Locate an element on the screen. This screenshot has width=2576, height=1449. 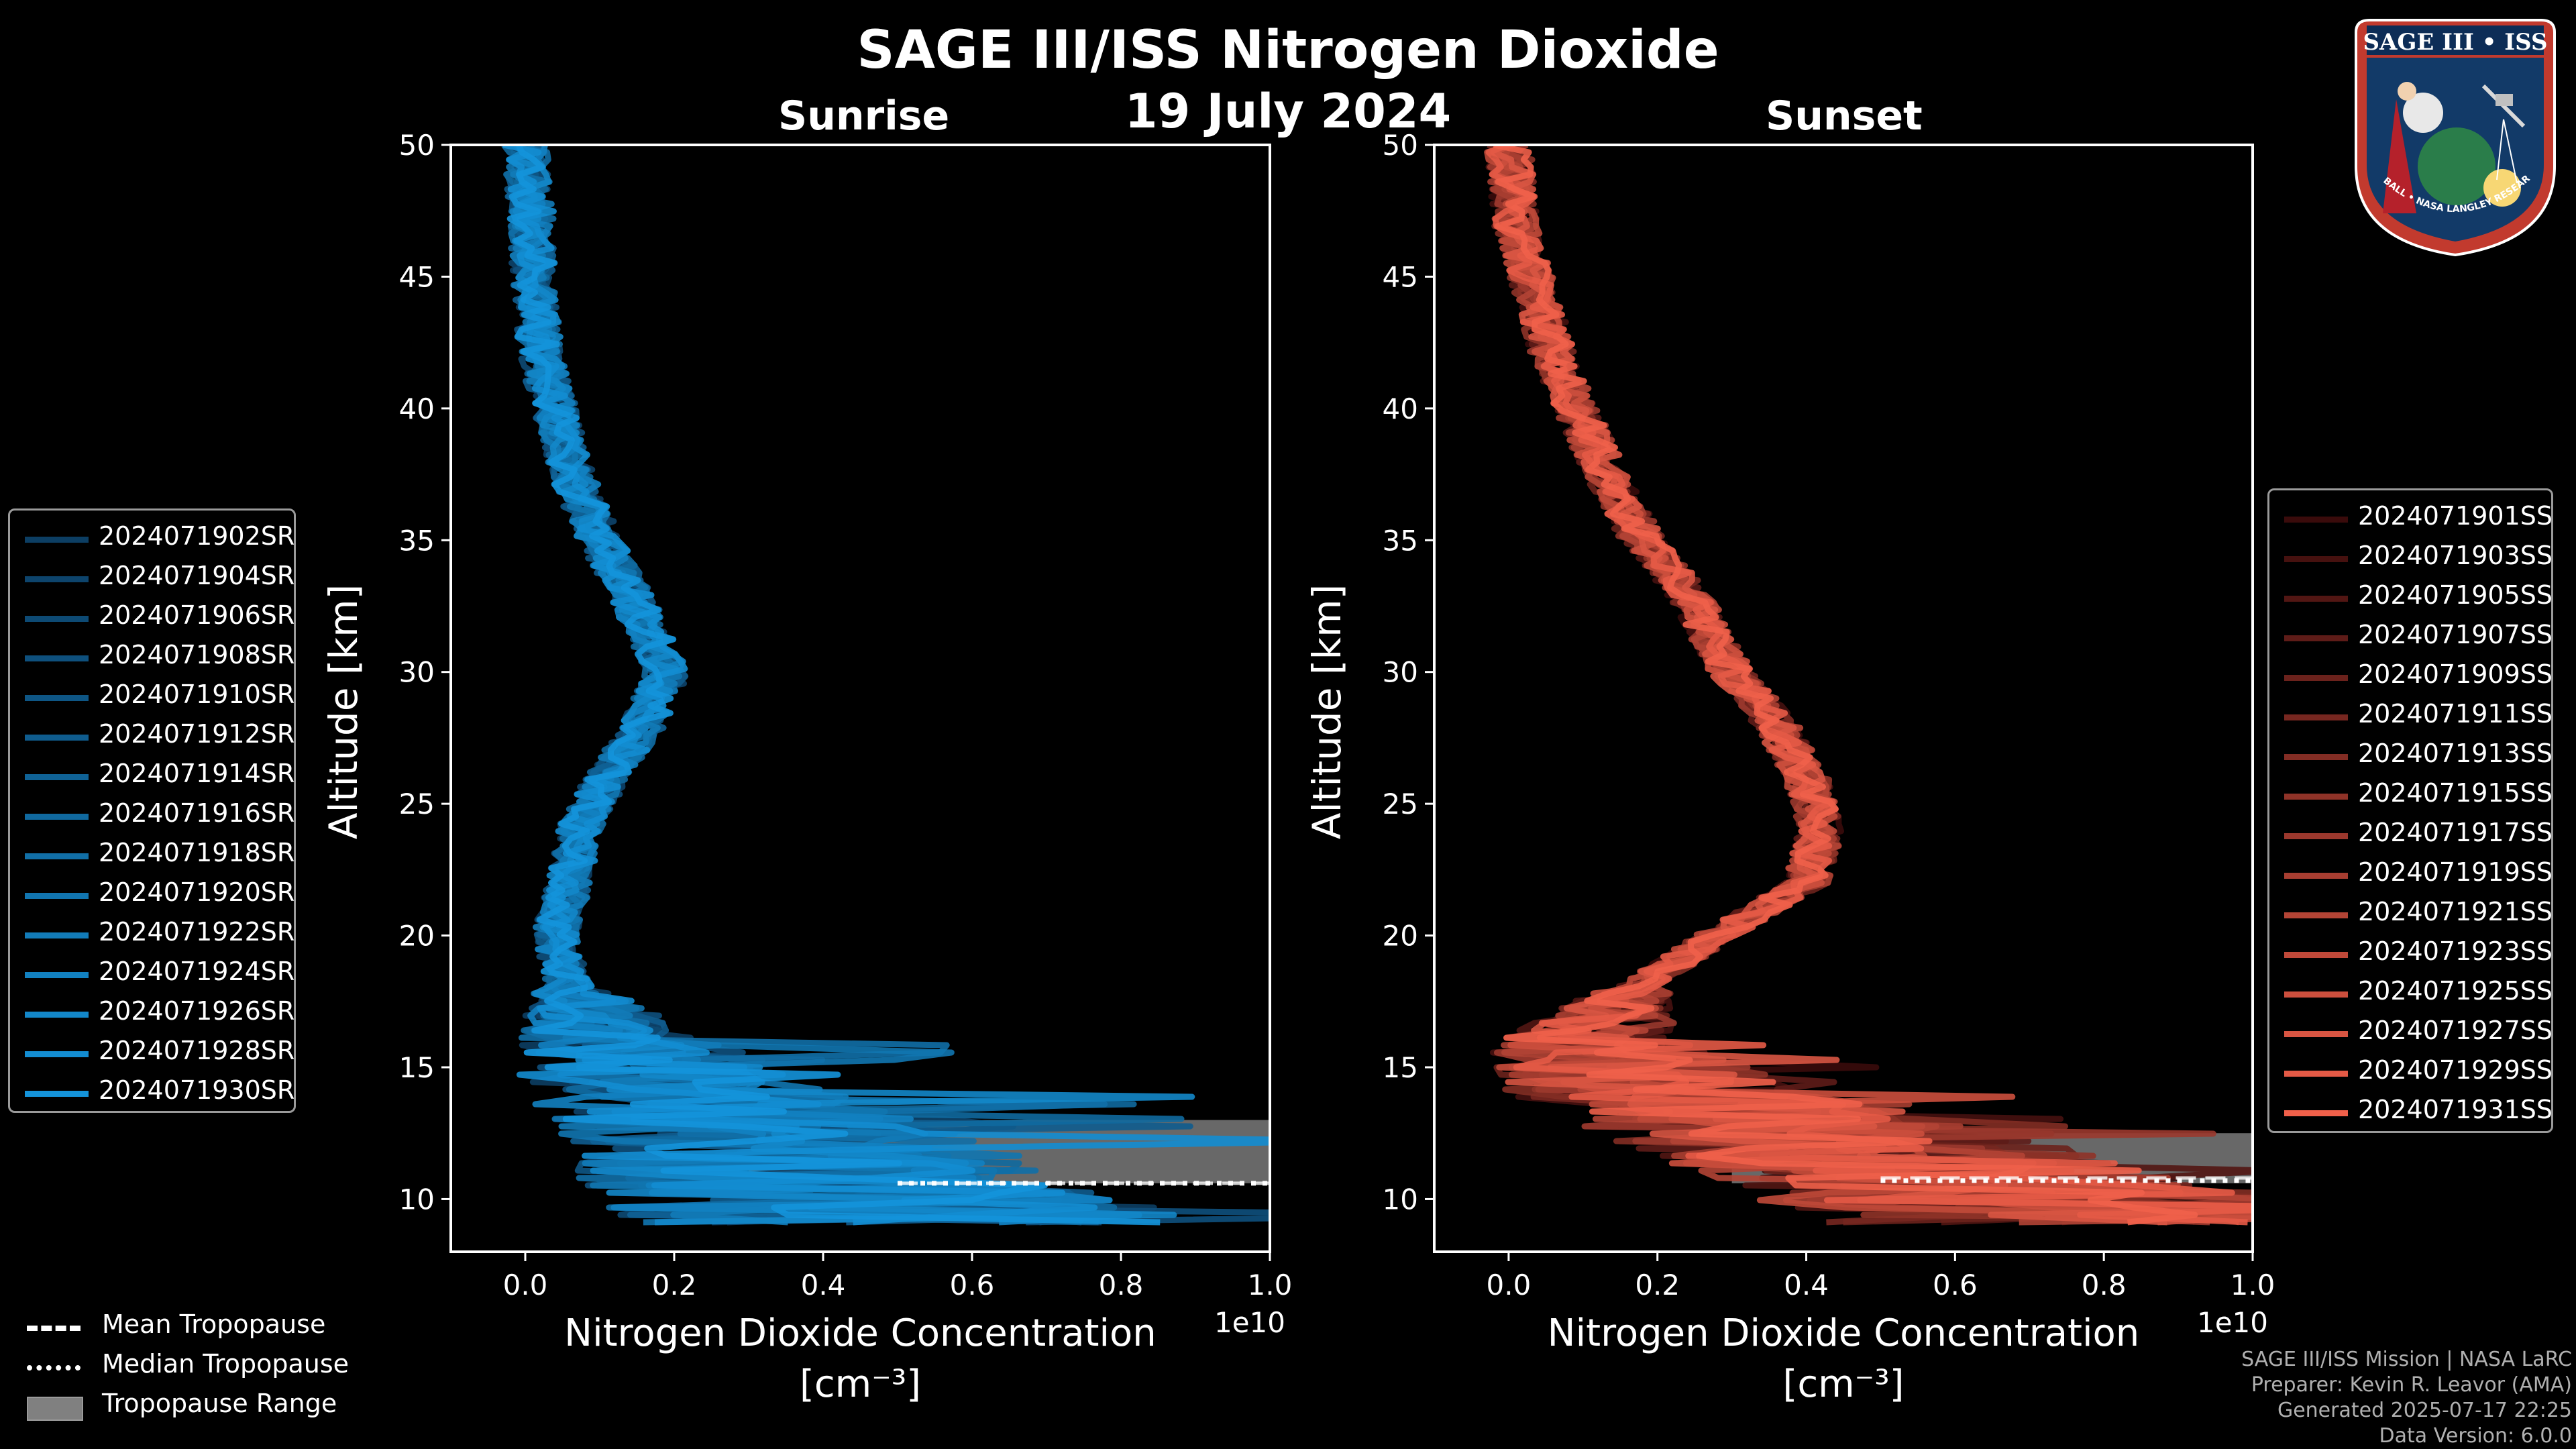
sunrise-x-tick-label: 0.4 is located at coordinates (823, 1285).